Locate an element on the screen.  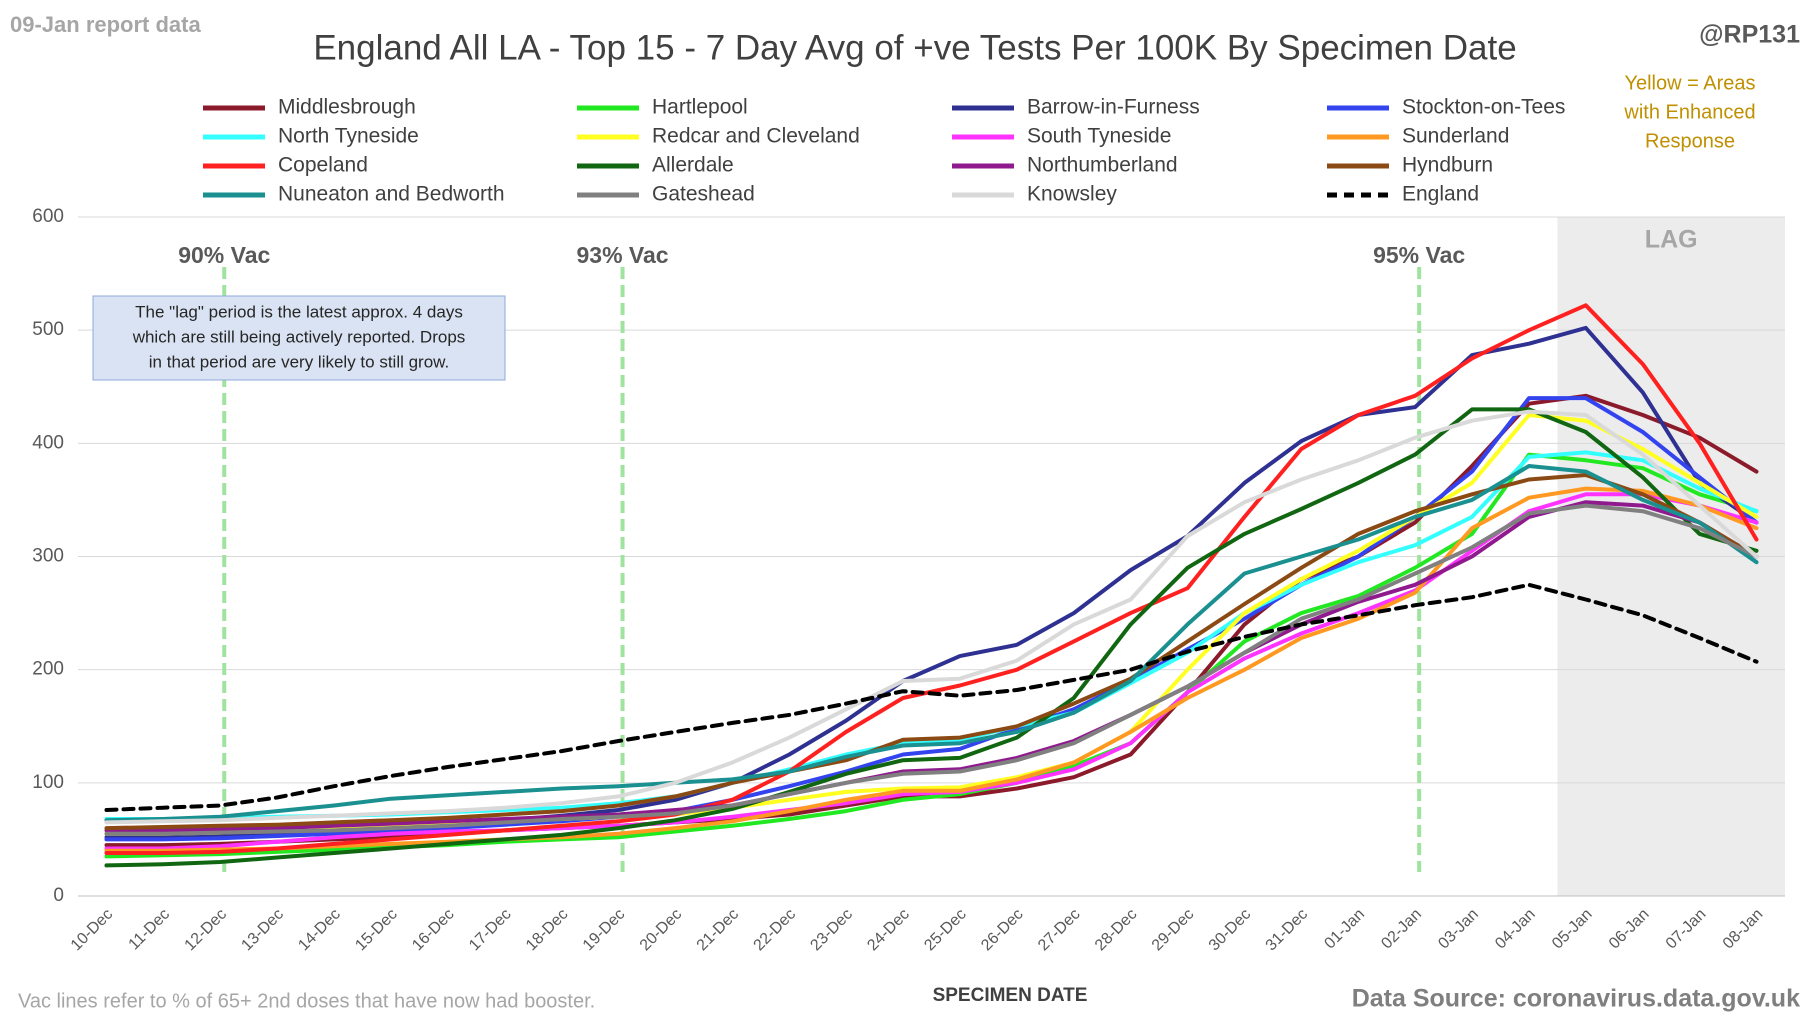
legend-label: Nuneaton and Bedworth is located at coordinates (391, 194).